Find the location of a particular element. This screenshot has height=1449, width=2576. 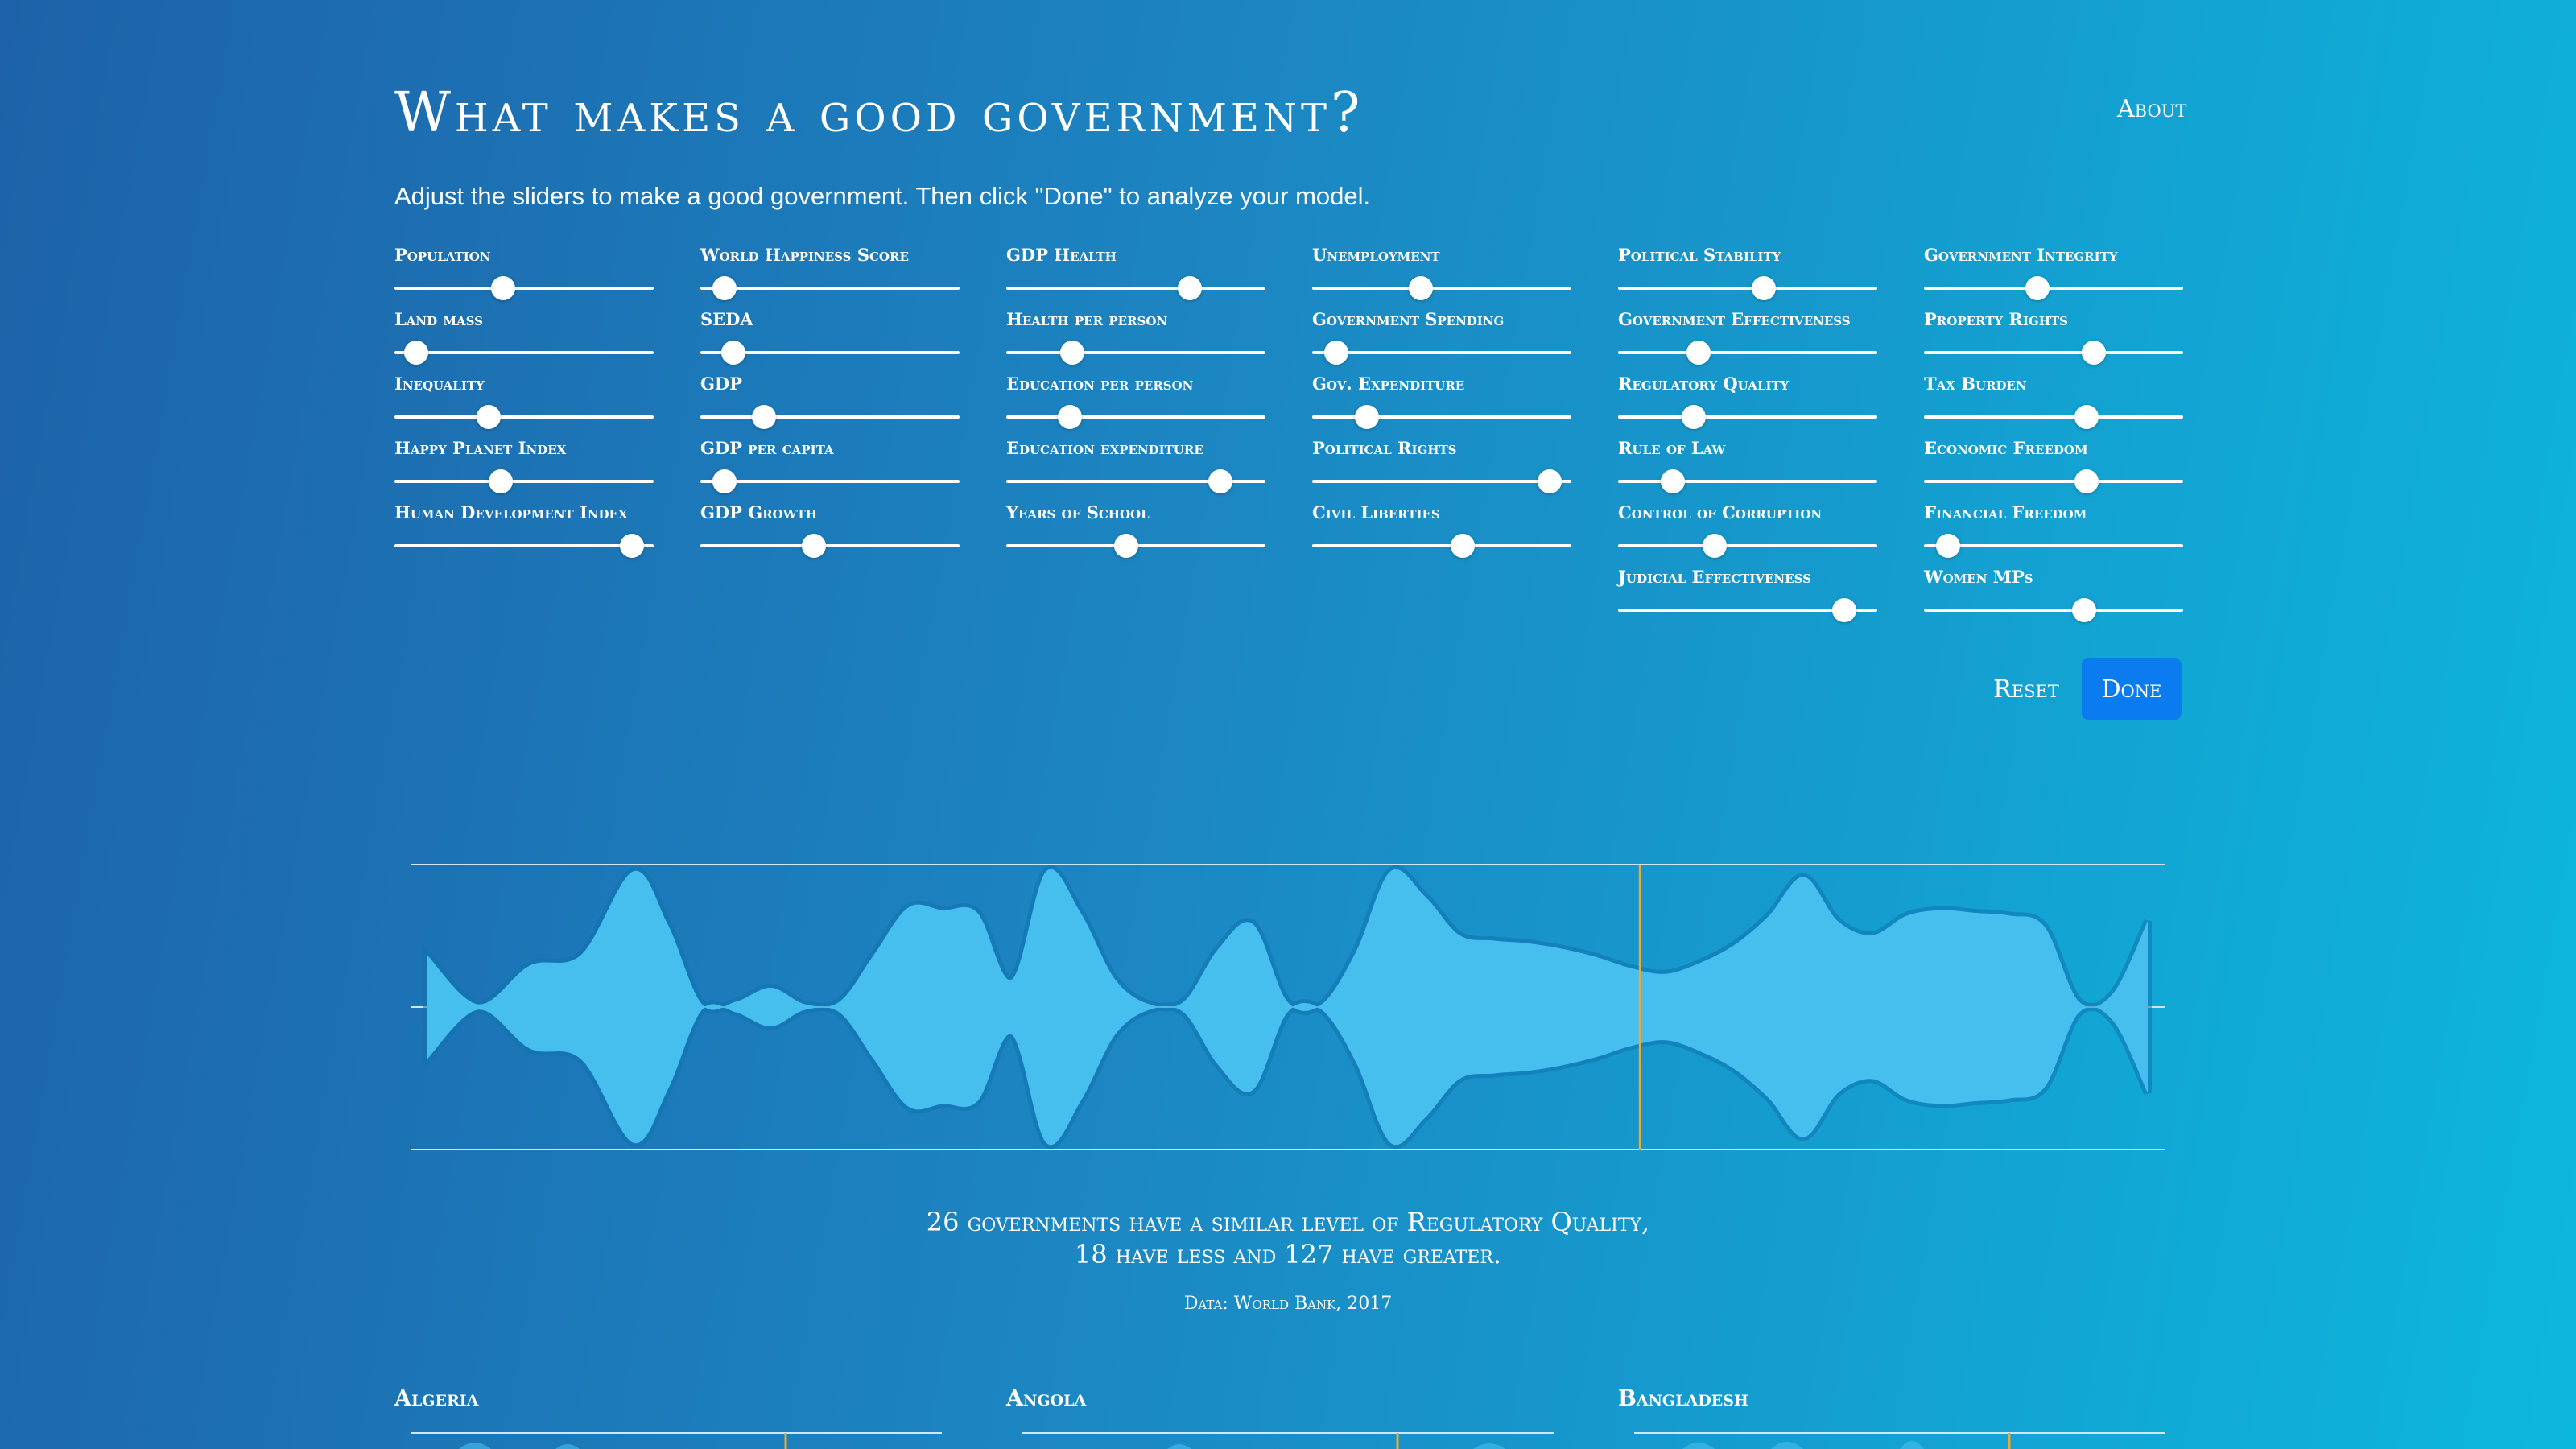

slider-political-rights: Political Rights is located at coordinates (1441, 467).